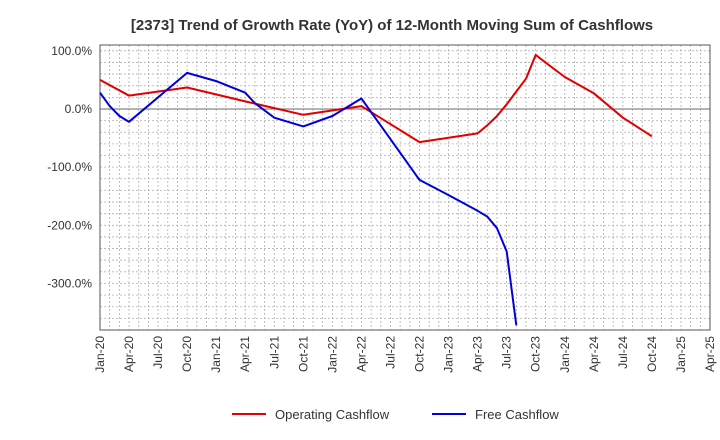  Describe the element at coordinates (507, 352) in the screenshot. I see `x-tick-label: Jul-23` at that location.